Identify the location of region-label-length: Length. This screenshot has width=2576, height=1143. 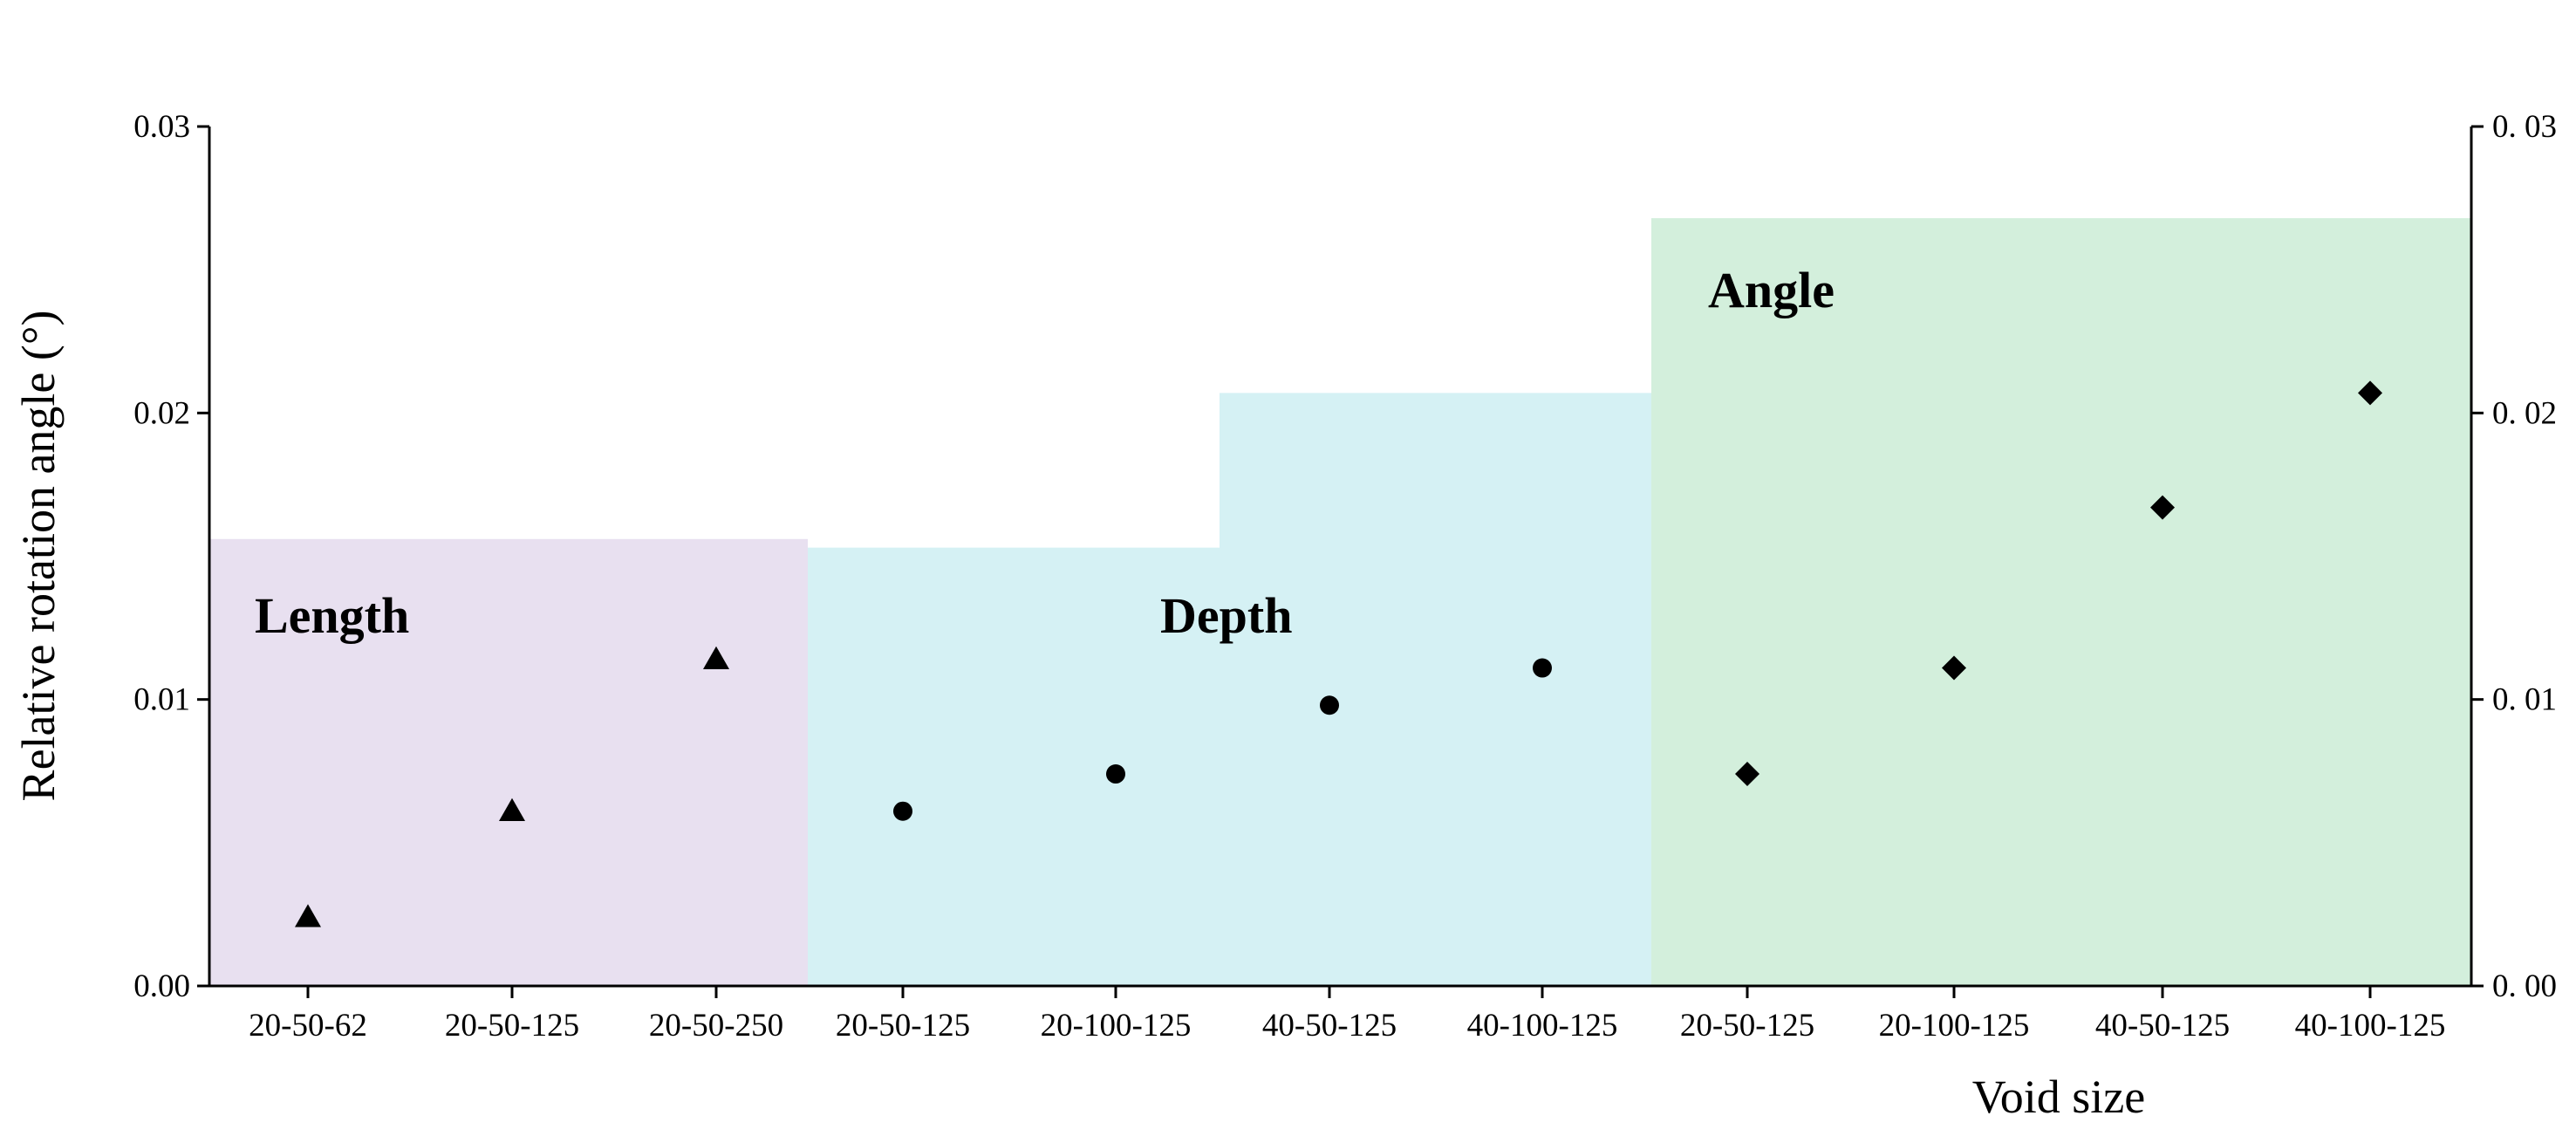
(332, 615).